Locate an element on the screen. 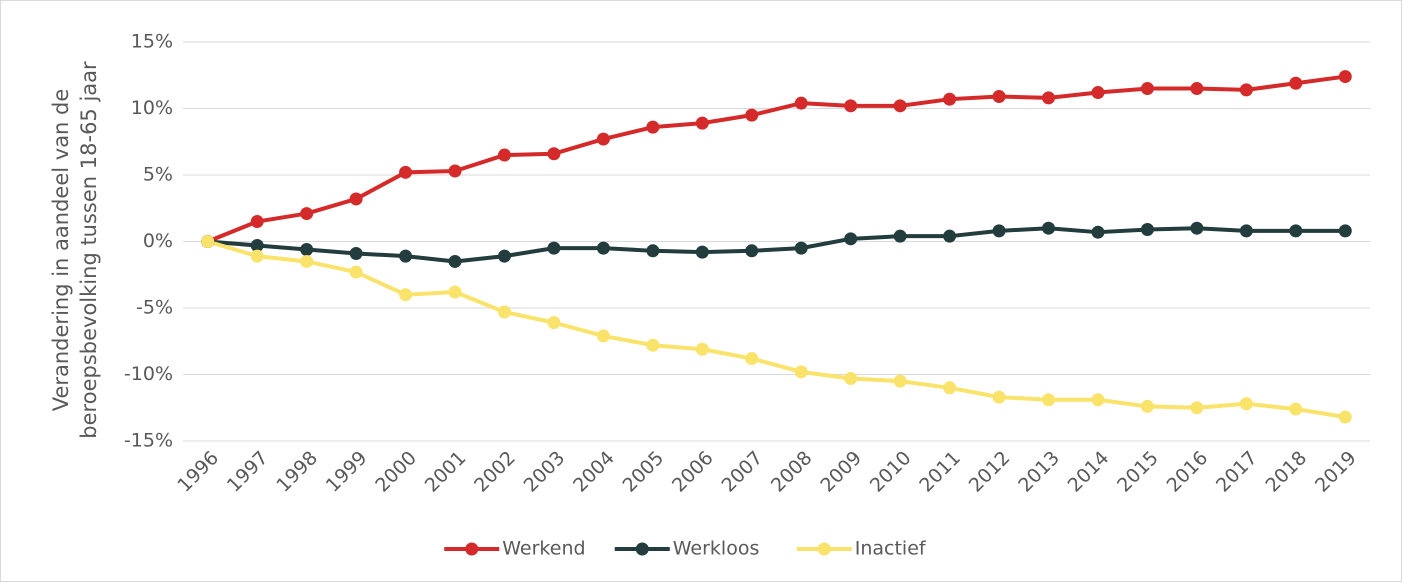 The image size is (1403, 583). y-tick-label: -15% is located at coordinates (148, 441).